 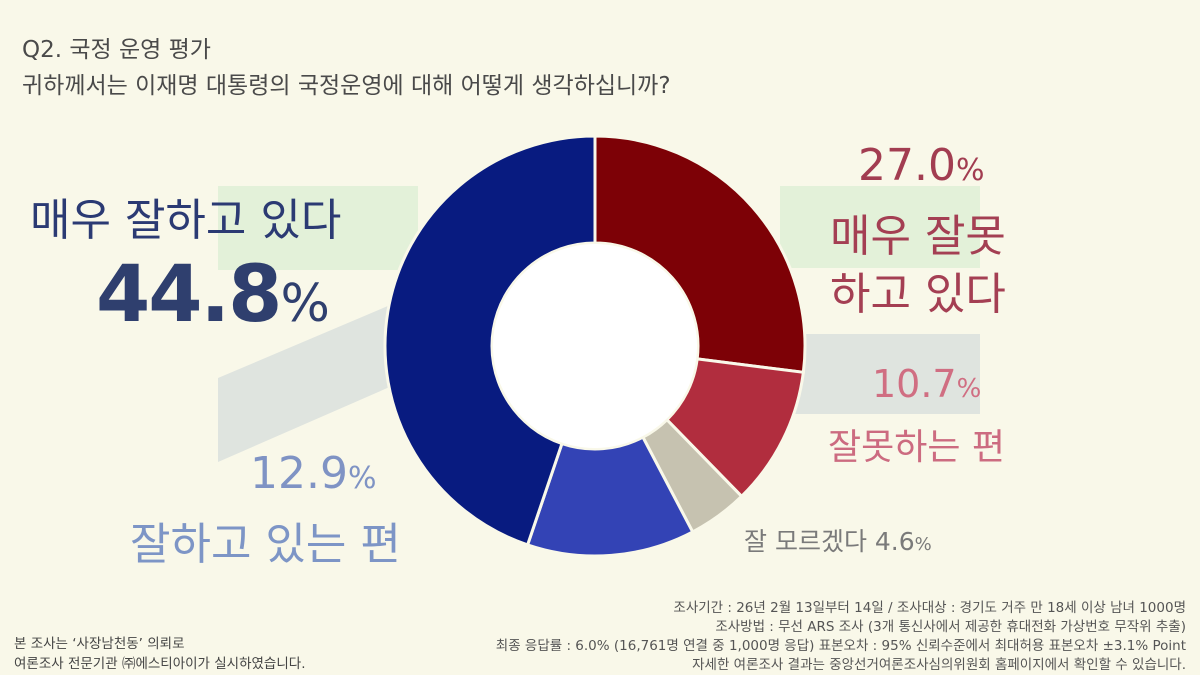 I want to click on band-green-right, so click(x=880, y=227).